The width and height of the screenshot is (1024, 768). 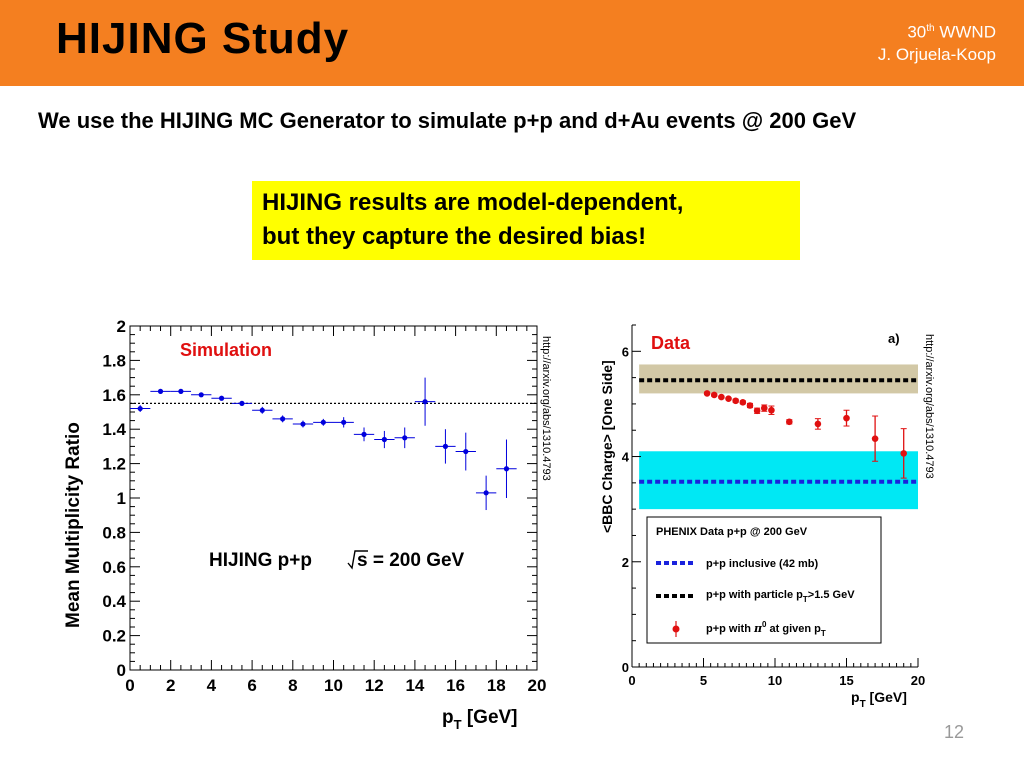 What do you see at coordinates (918, 680) in the screenshot?
I see `right-x-tick-label: 20` at bounding box center [918, 680].